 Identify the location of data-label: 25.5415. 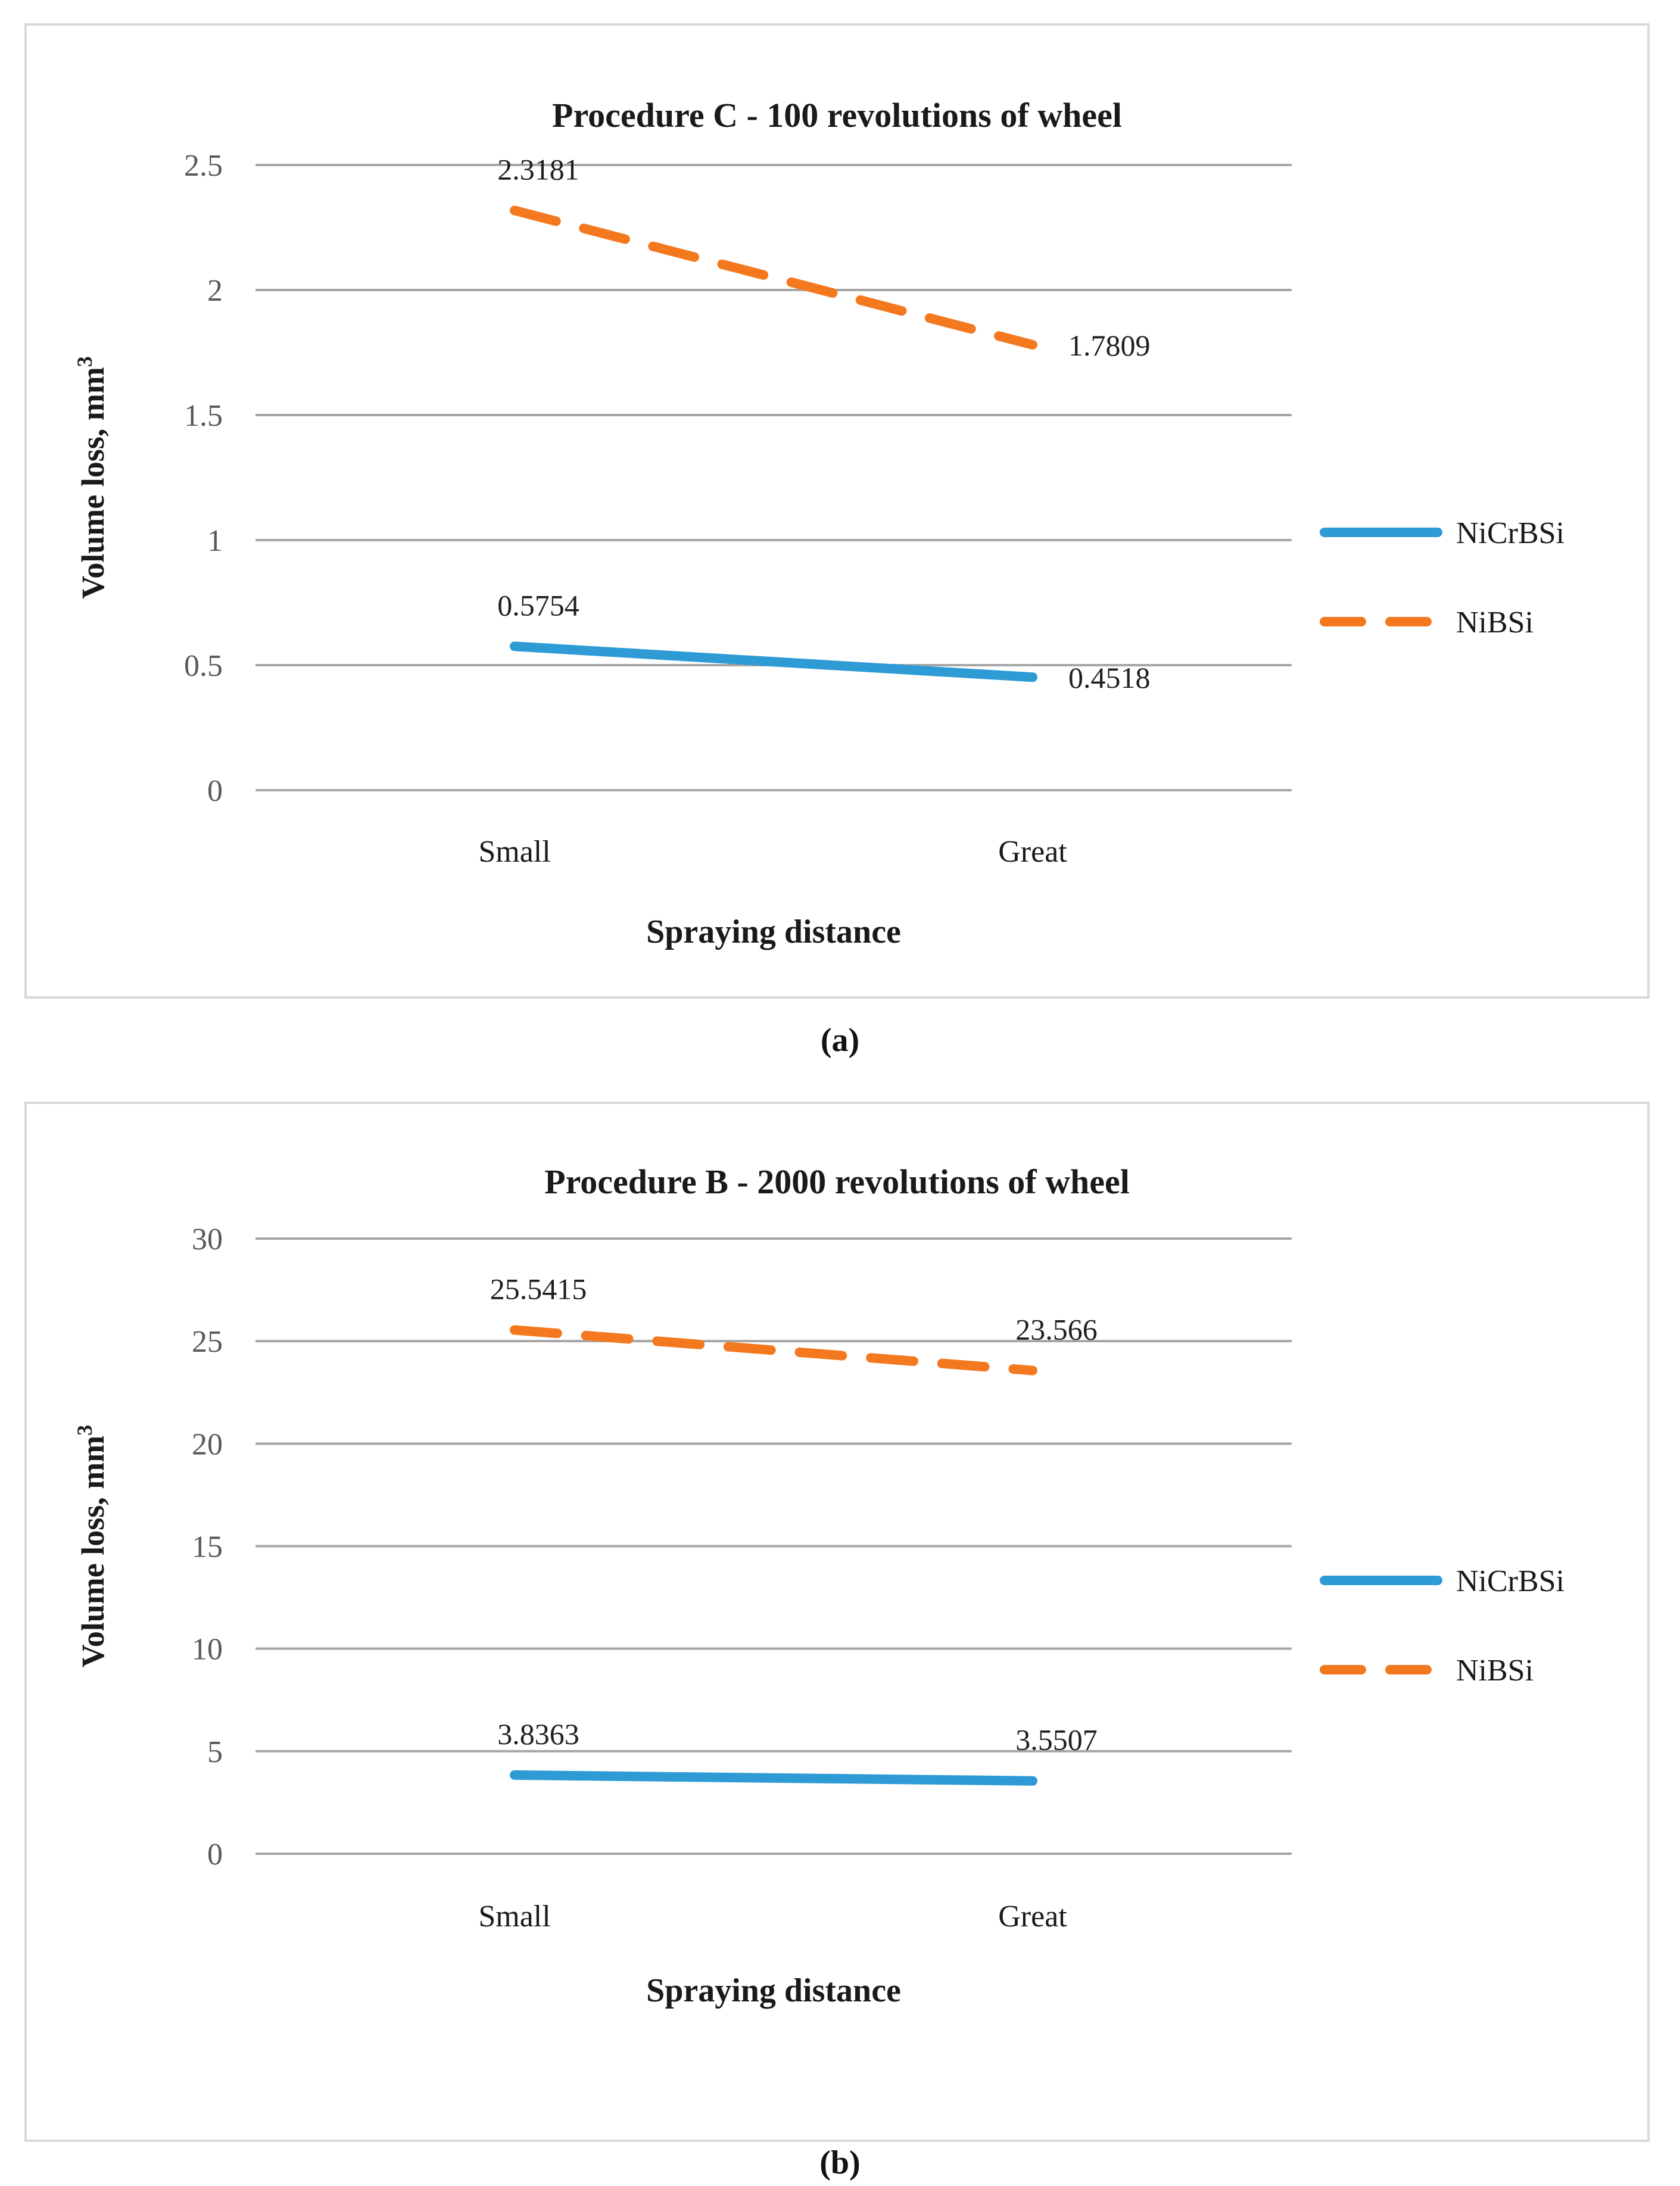
(538, 1289).